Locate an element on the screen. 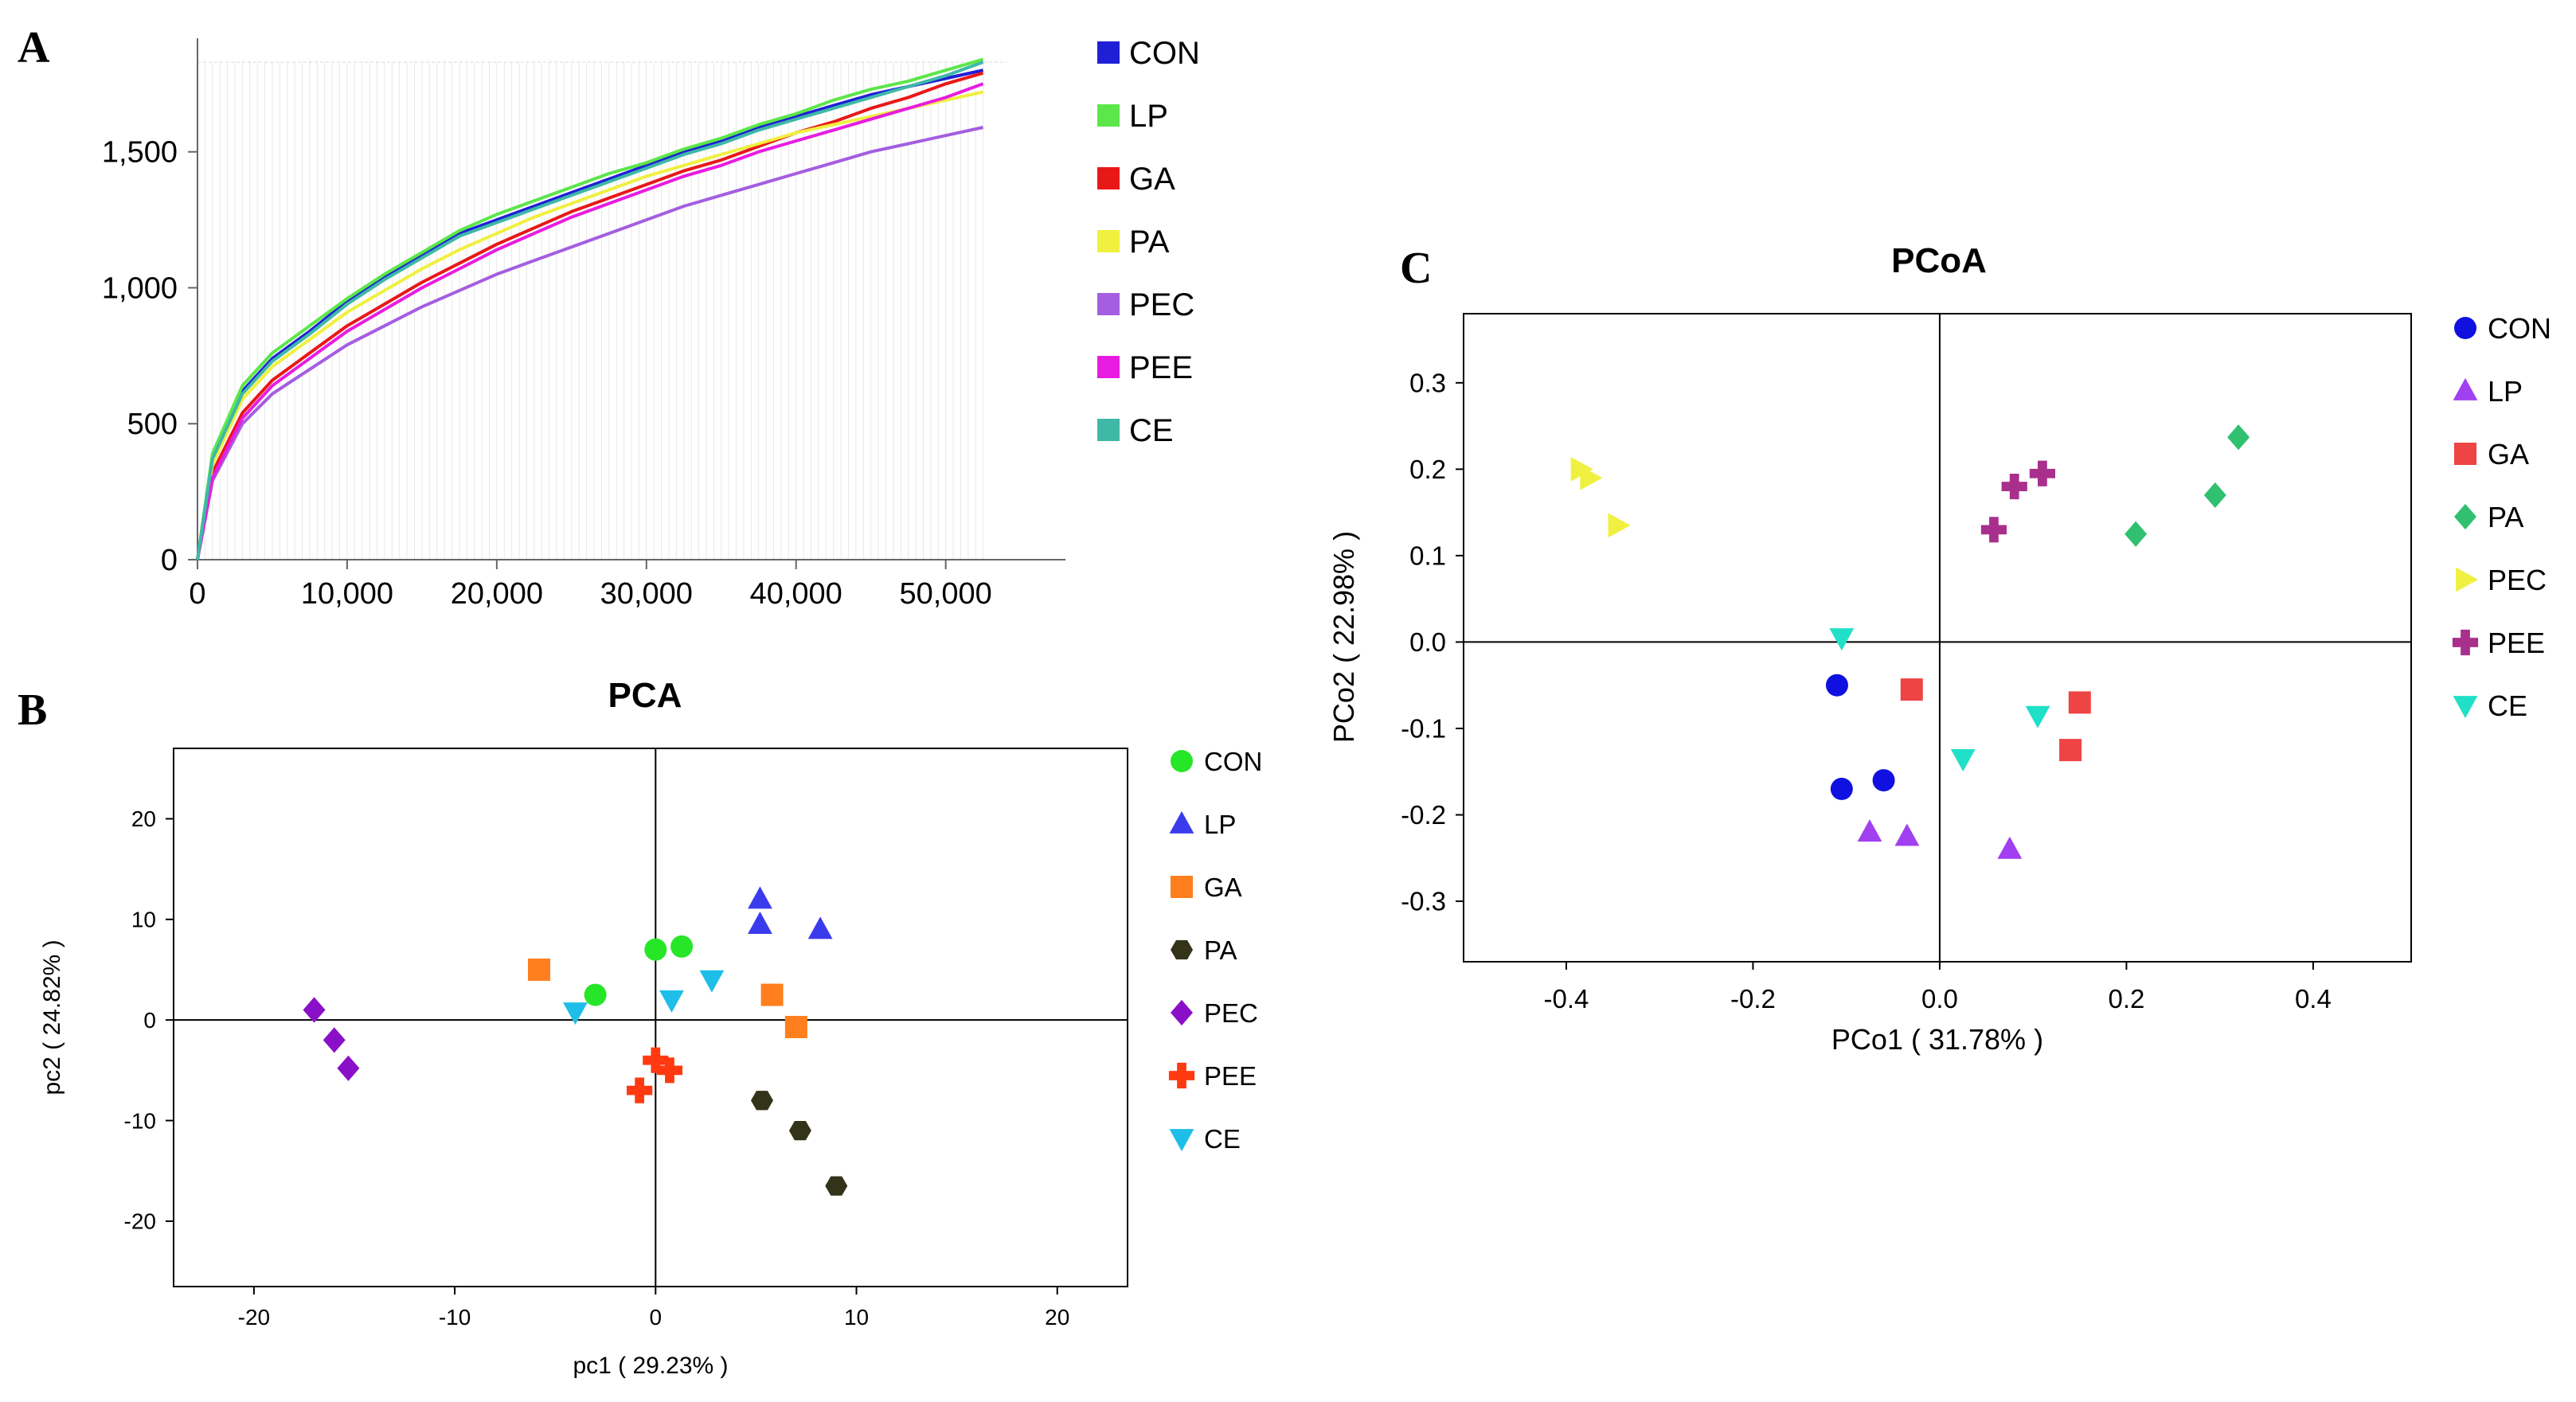  y-tick-label: 0.1 is located at coordinates (1427, 555).